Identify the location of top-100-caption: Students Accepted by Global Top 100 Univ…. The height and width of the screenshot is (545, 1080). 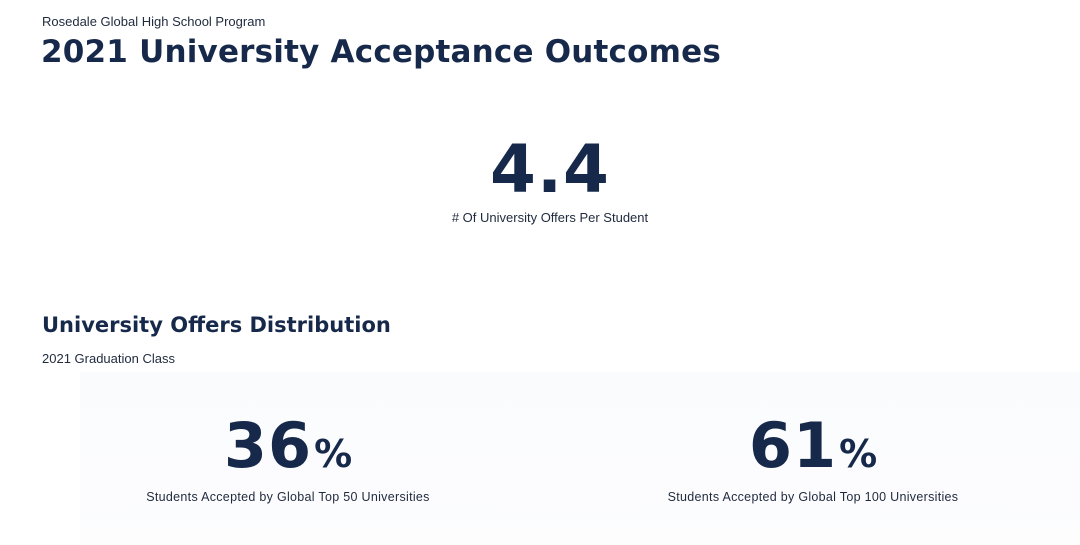
(813, 497).